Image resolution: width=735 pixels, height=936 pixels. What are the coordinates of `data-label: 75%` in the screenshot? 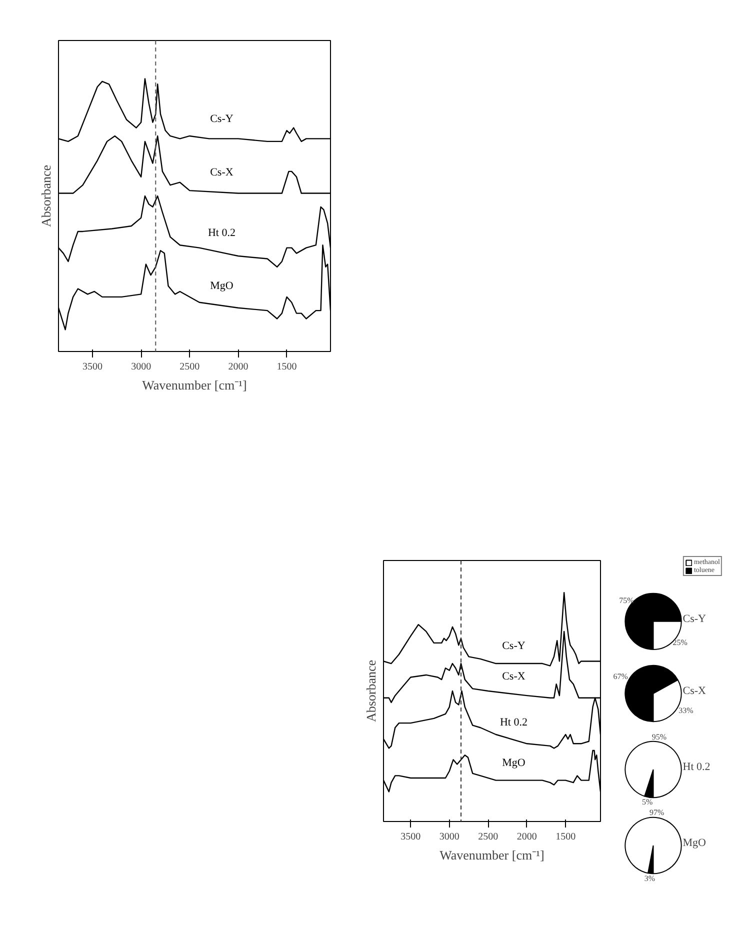 It's located at (626, 601).